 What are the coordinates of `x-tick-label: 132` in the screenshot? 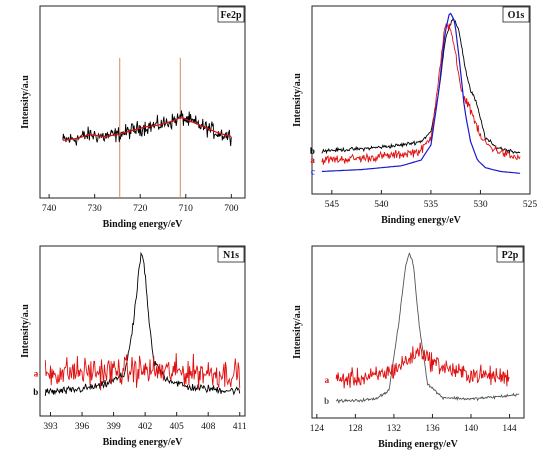 It's located at (394, 429).